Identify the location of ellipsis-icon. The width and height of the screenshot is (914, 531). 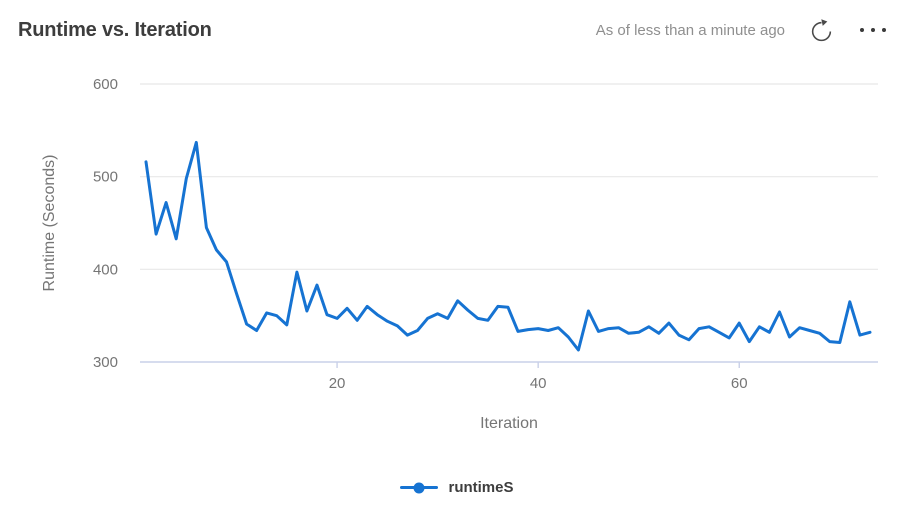
(873, 30).